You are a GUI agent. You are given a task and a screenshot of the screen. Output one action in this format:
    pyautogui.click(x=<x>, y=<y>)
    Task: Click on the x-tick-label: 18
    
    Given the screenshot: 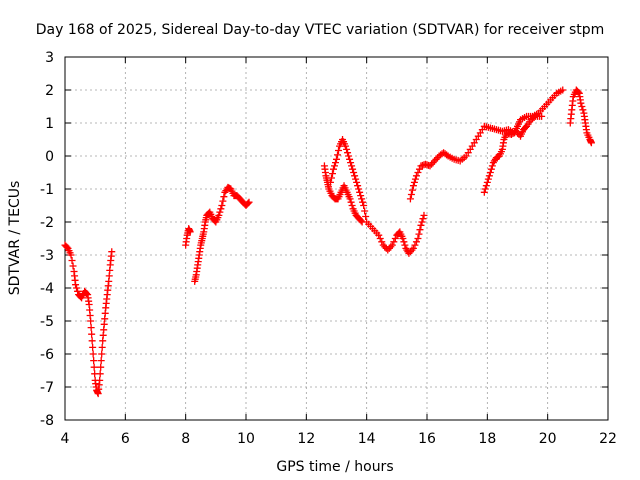 What is the action you would take?
    pyautogui.click(x=487, y=439)
    